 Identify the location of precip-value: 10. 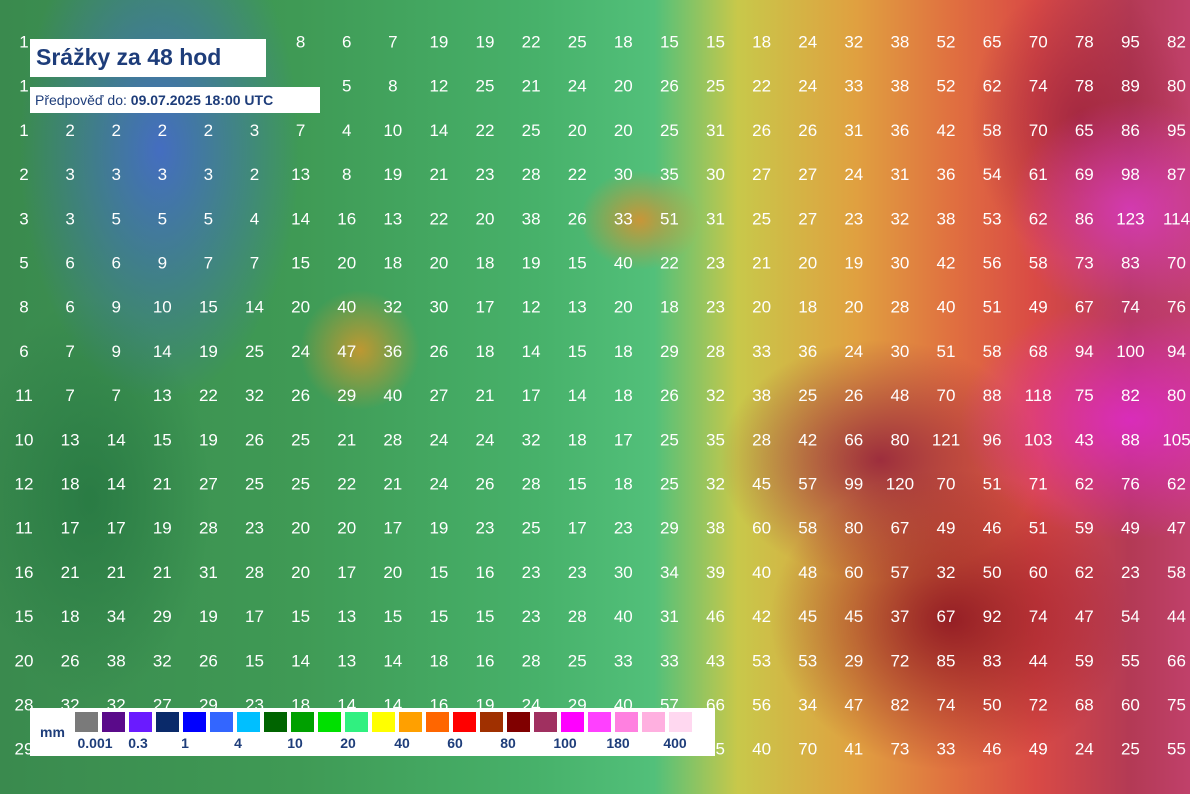
(162, 307).